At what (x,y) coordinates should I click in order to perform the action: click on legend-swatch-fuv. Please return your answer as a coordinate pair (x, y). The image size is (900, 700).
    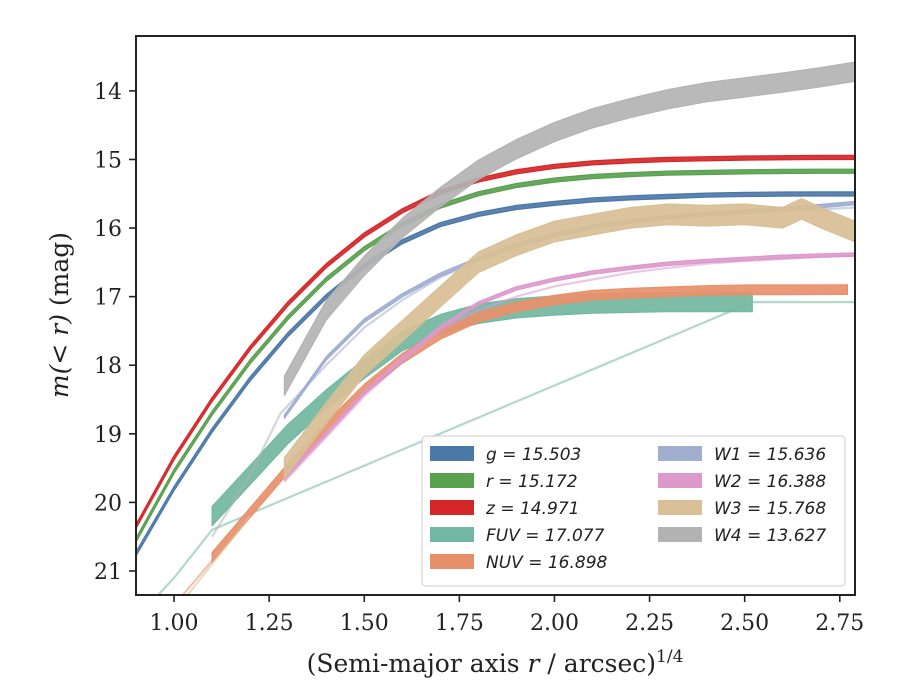
    Looking at the image, I should click on (452, 534).